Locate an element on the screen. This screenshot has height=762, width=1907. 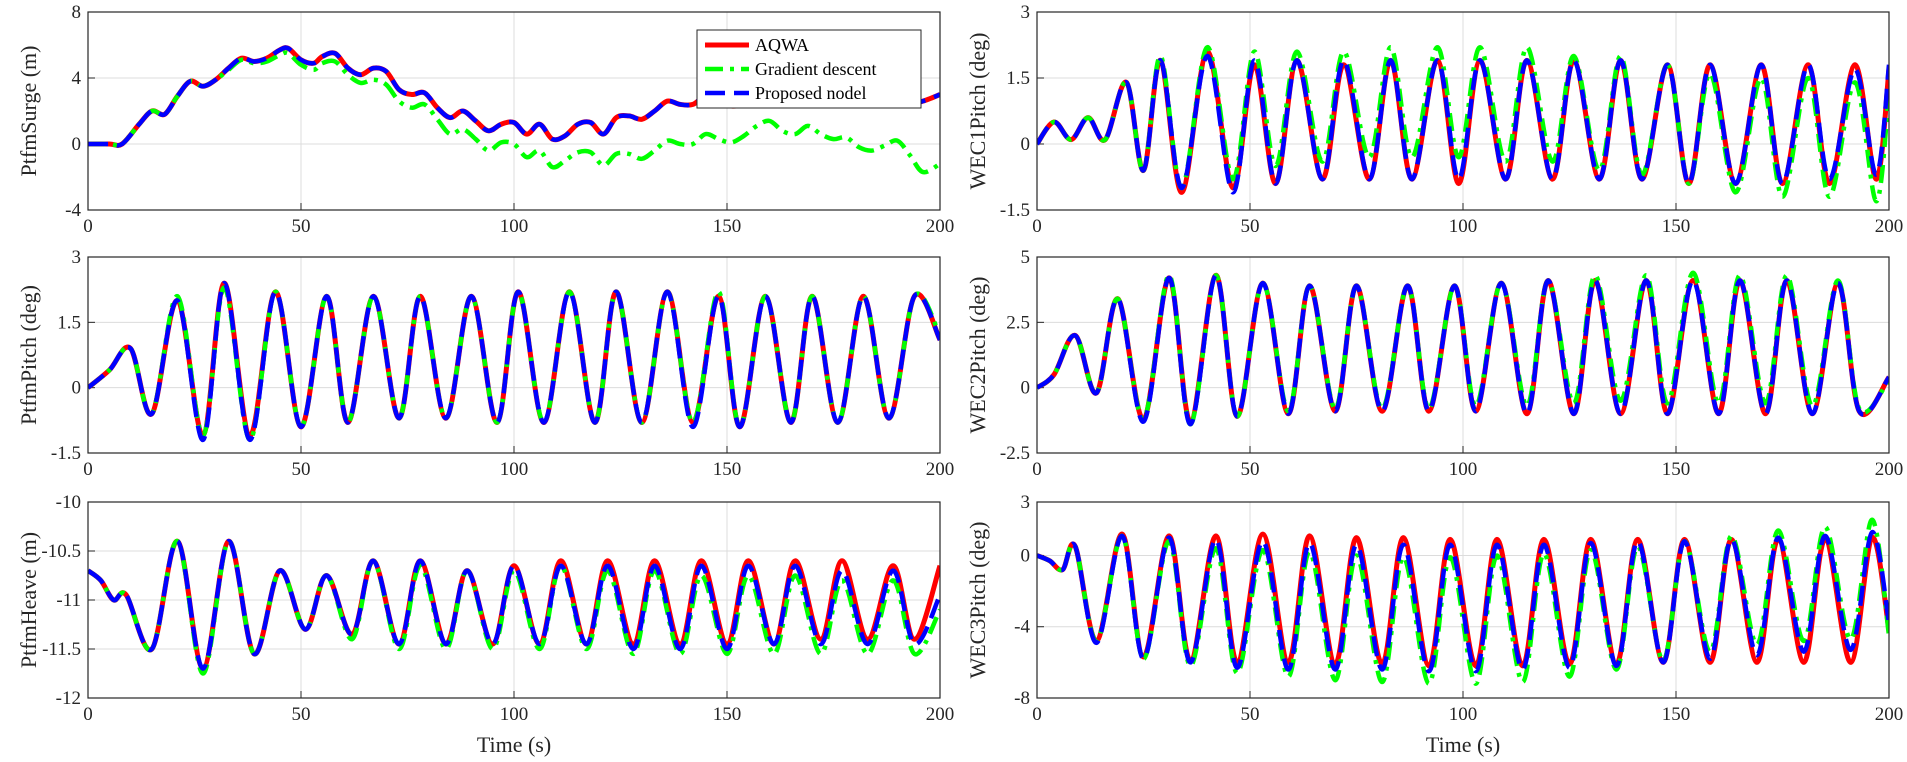
y-axis-label: WEC3Pitch (deg) is located at coordinates (977, 599).